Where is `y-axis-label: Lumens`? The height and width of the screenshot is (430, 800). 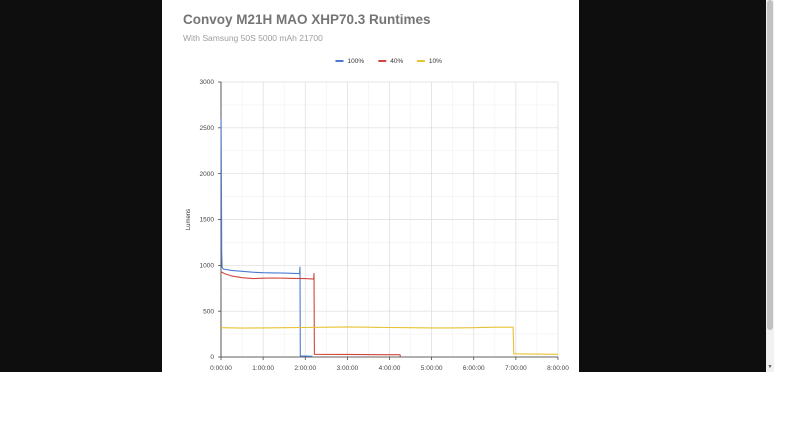
y-axis-label: Lumens is located at coordinates (189, 219).